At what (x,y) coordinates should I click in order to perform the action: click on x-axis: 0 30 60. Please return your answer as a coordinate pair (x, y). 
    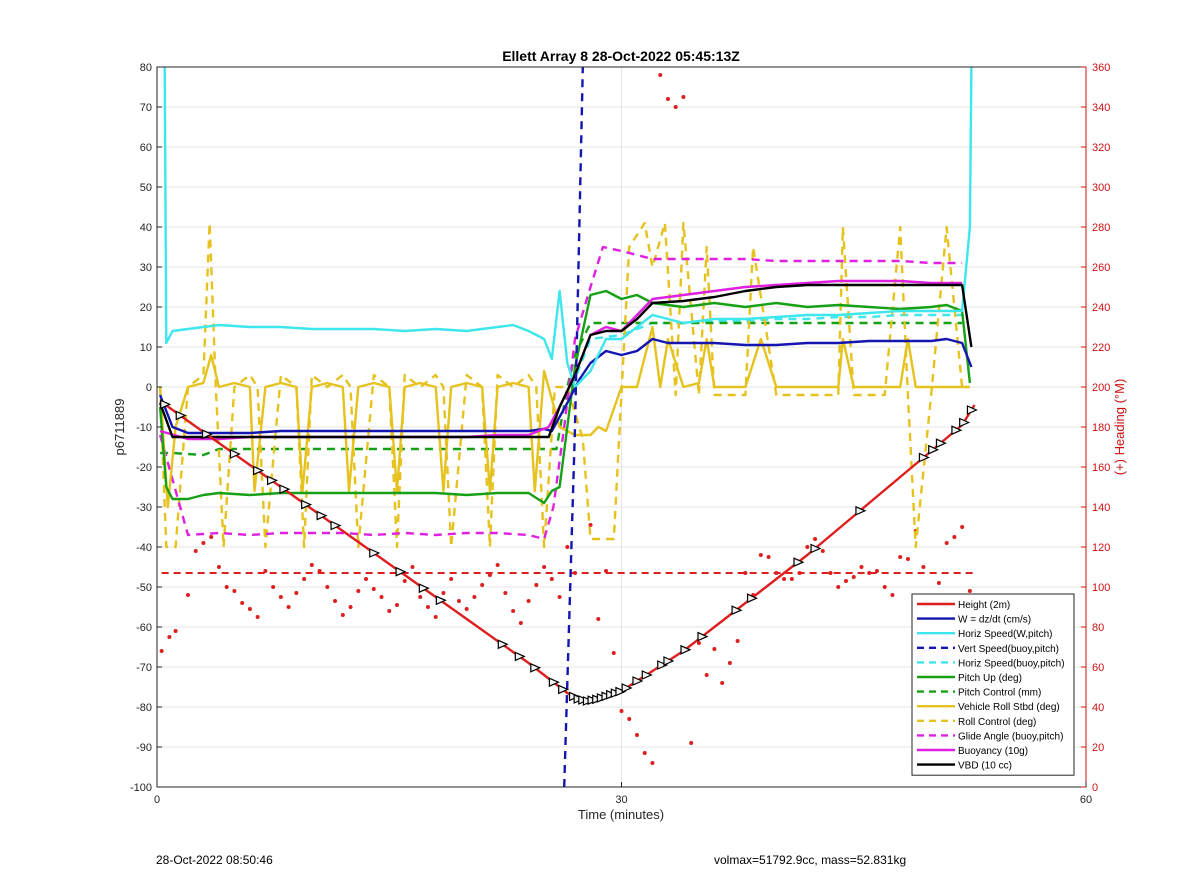
    Looking at the image, I should click on (623, 794).